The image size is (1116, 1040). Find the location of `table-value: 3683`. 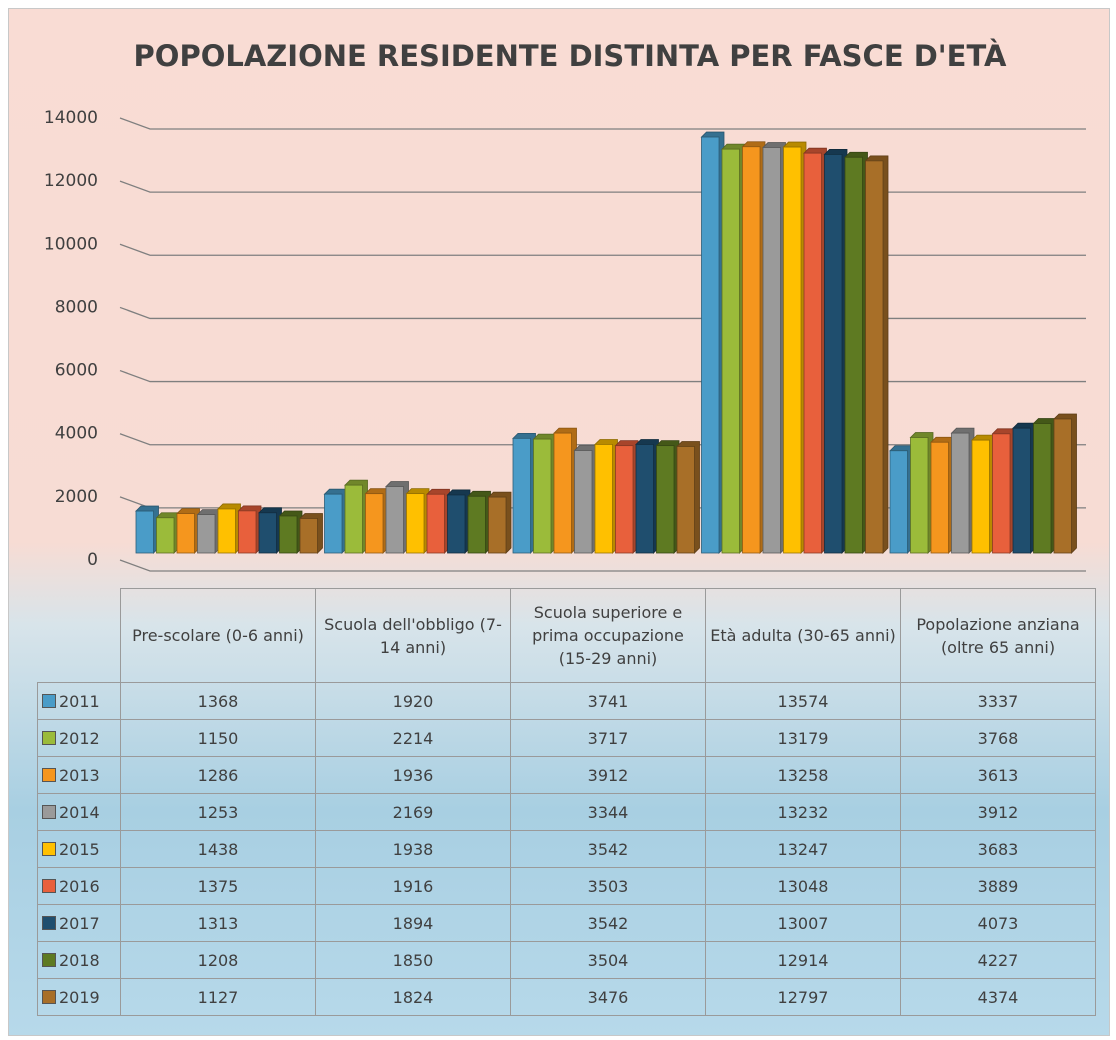

table-value: 3683 is located at coordinates (998, 849).